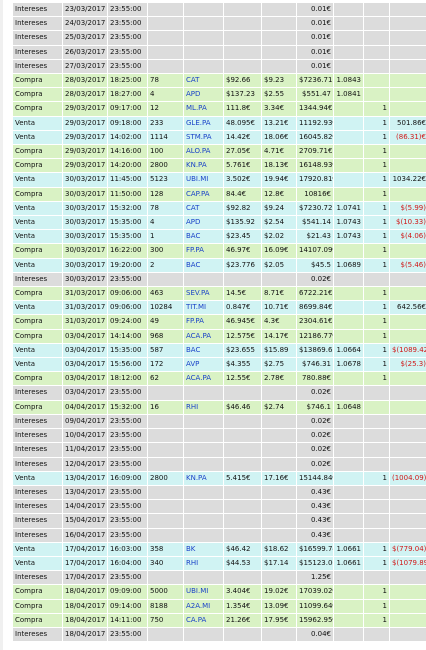 Image resolution: width=426 pixels, height=650 pixels. What do you see at coordinates (242, 251) in the screenshot?
I see `row-price: 46.97€` at bounding box center [242, 251].